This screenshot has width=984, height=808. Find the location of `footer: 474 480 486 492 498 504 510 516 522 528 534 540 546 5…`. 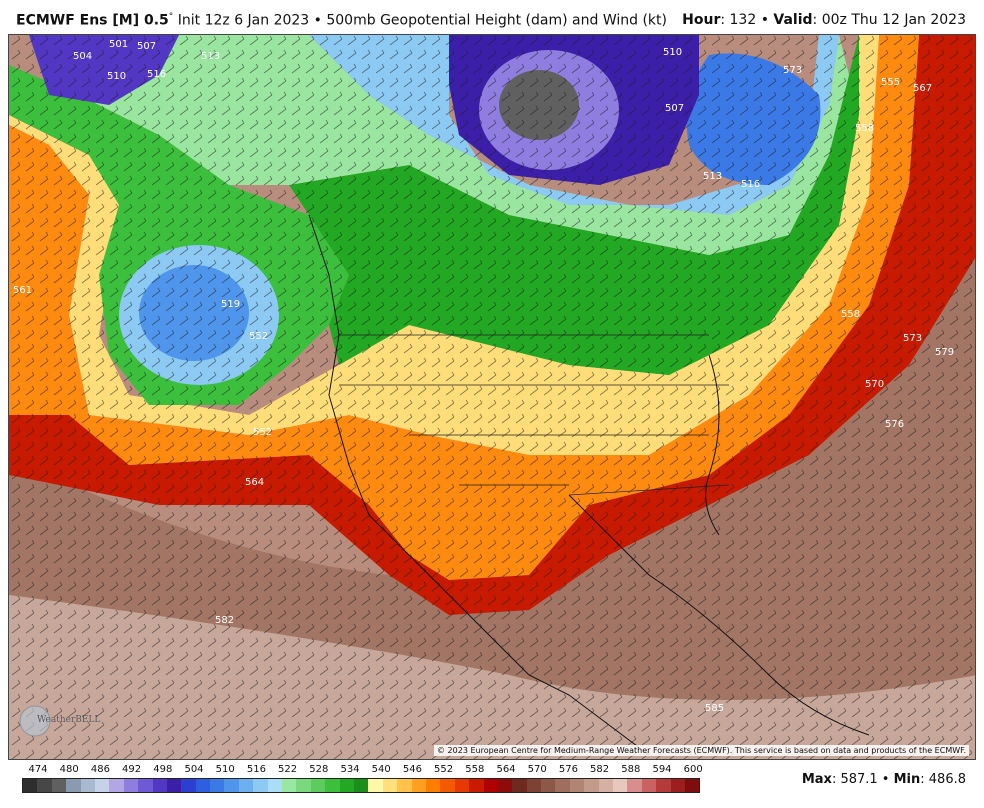

footer: 474 480 486 492 498 504 510 516 522 528 534 540 546 5… is located at coordinates (492, 784).